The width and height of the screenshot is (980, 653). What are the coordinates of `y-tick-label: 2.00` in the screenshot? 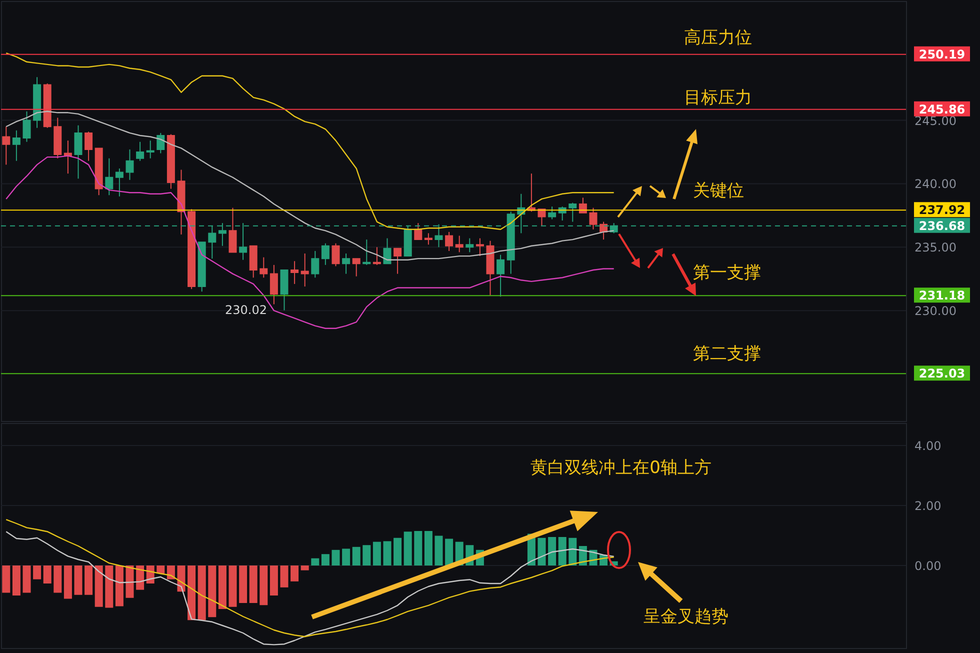 It's located at (928, 506).